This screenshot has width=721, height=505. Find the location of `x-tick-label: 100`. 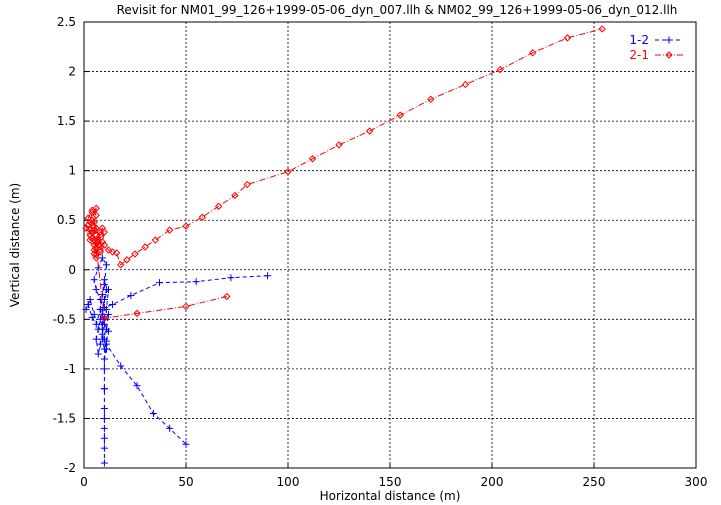

x-tick-label: 100 is located at coordinates (288, 482).